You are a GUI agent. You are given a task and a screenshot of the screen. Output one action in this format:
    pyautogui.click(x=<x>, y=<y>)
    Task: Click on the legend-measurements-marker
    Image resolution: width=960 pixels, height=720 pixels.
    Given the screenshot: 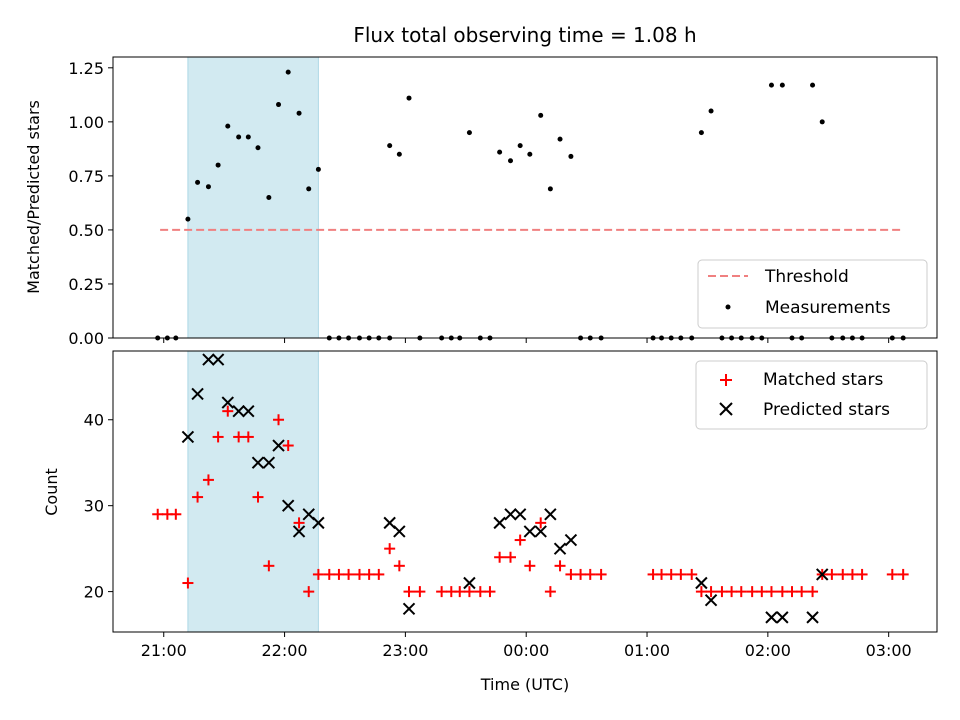 What is the action you would take?
    pyautogui.click(x=728, y=307)
    